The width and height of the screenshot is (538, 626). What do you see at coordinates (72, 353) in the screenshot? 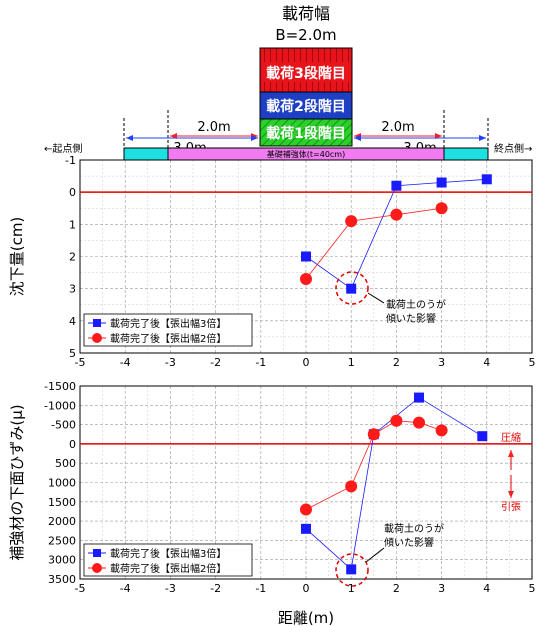
I see `settlement-y-tick-label: 5` at bounding box center [72, 353].